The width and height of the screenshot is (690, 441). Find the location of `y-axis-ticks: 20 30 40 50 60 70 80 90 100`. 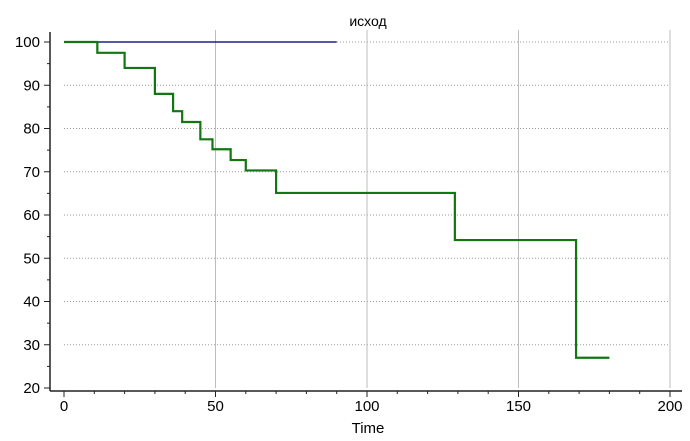

y-axis-ticks: 20 30 40 50 60 70 80 90 100 is located at coordinates (32, 215).